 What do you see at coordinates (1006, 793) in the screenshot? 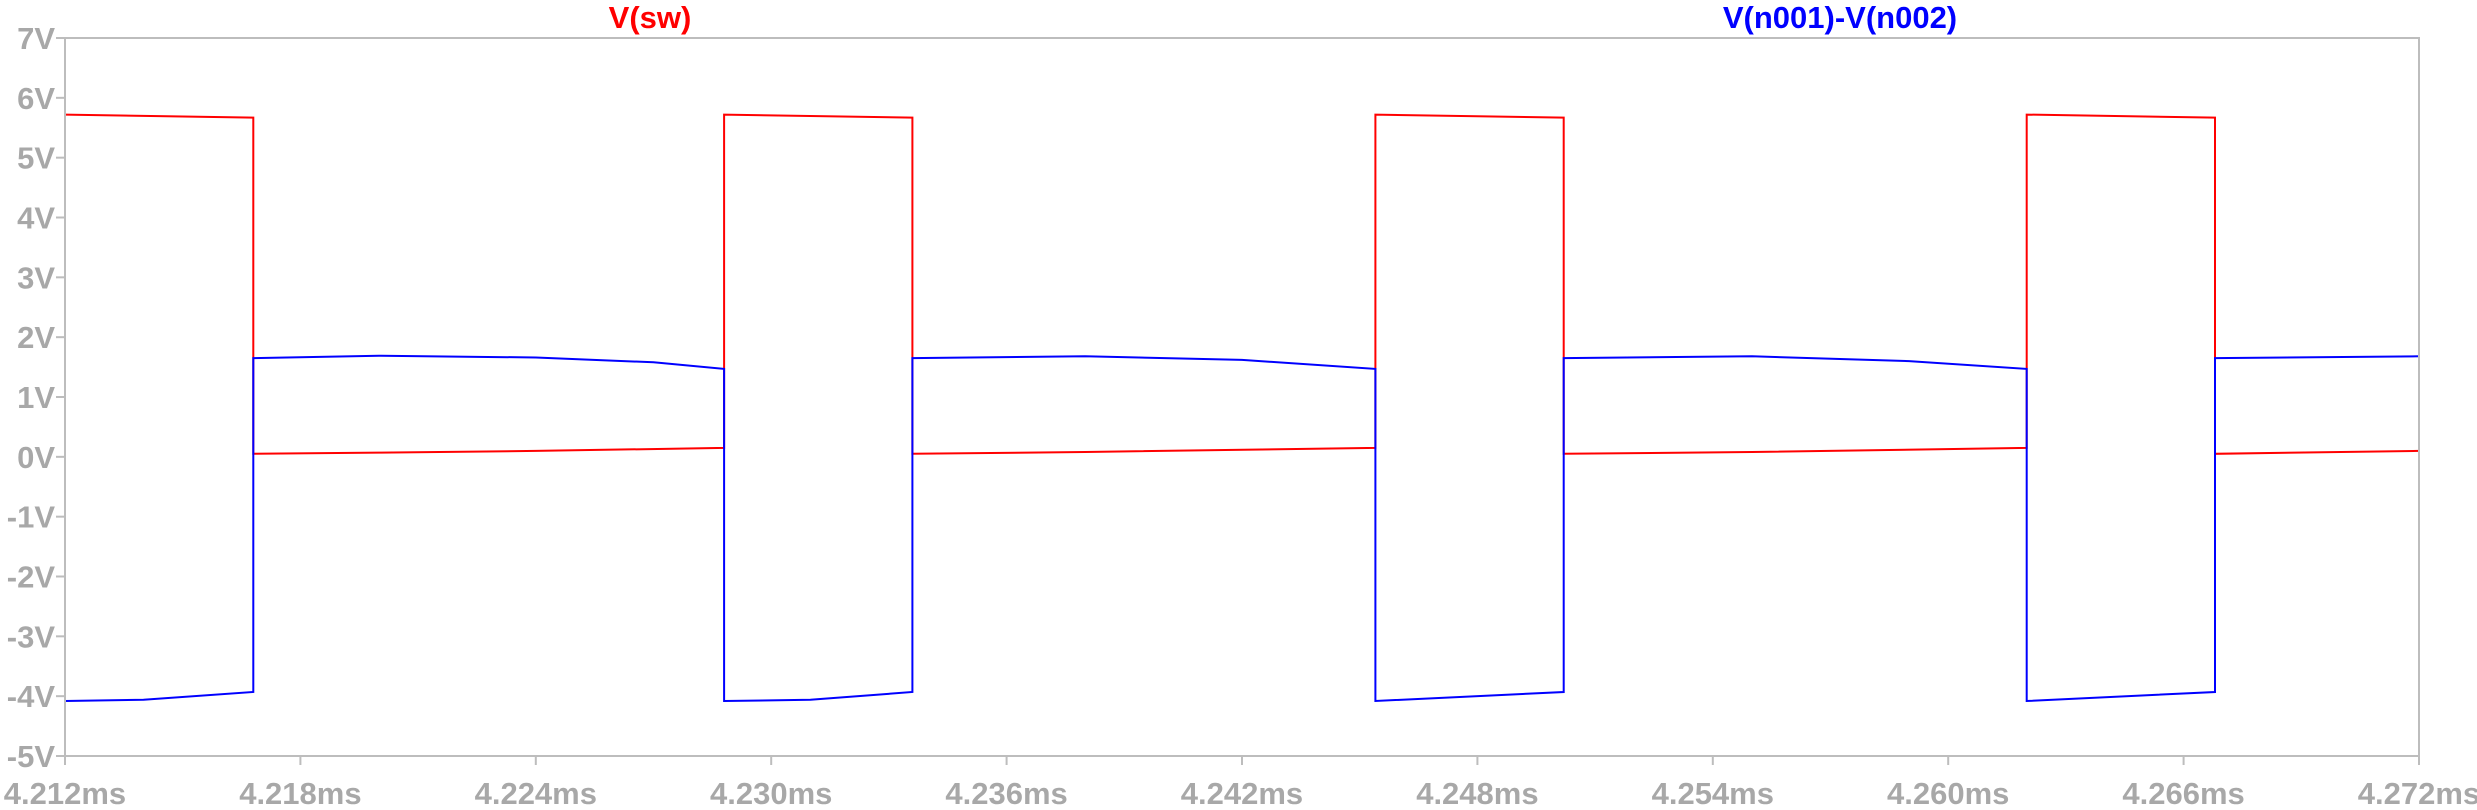
I see `x-tick-label: 4.236ms` at bounding box center [1006, 793].